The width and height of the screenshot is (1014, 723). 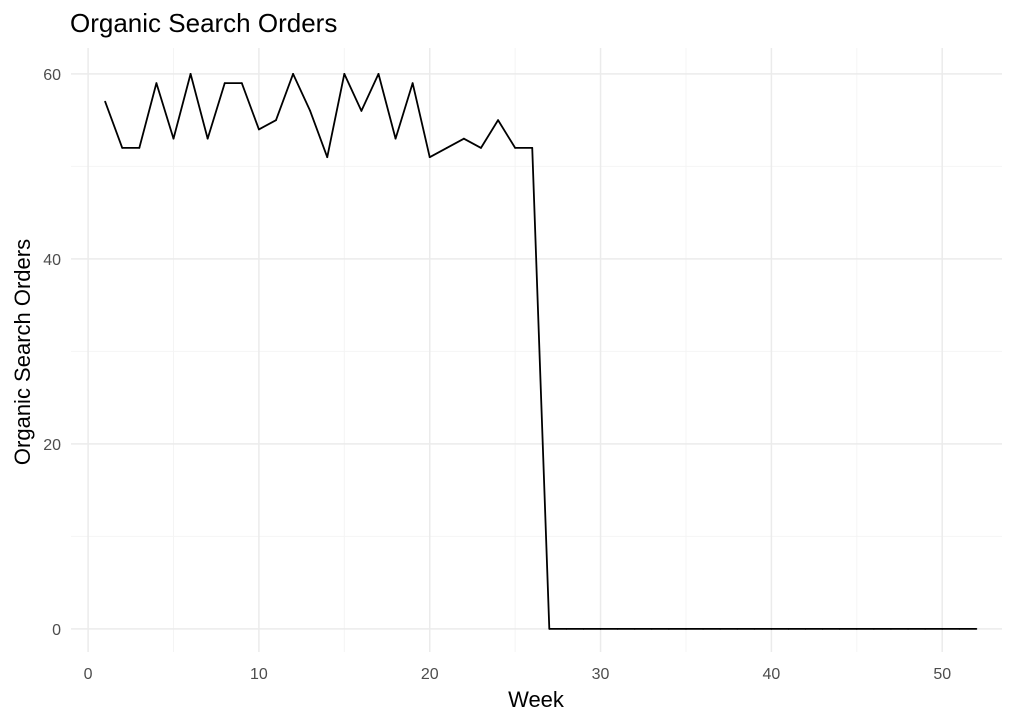 What do you see at coordinates (52, 445) in the screenshot?
I see `y-tick-label: 20` at bounding box center [52, 445].